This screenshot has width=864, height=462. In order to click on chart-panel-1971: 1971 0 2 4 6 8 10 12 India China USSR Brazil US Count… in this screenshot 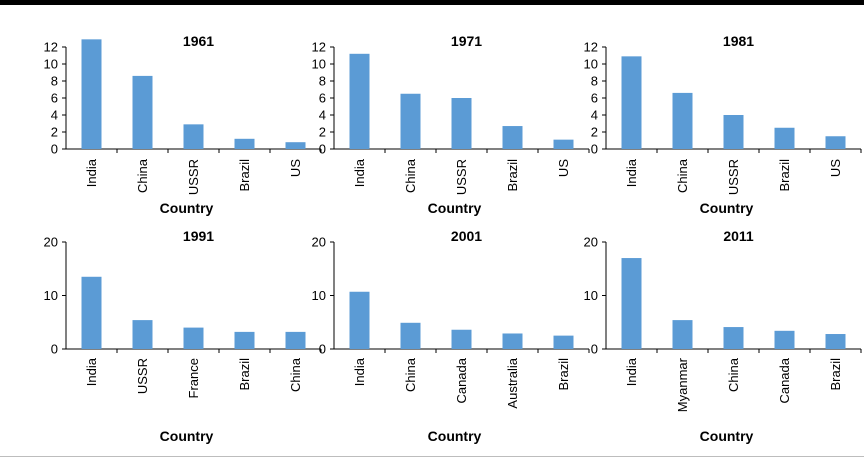, I will do `click(451, 124)`.